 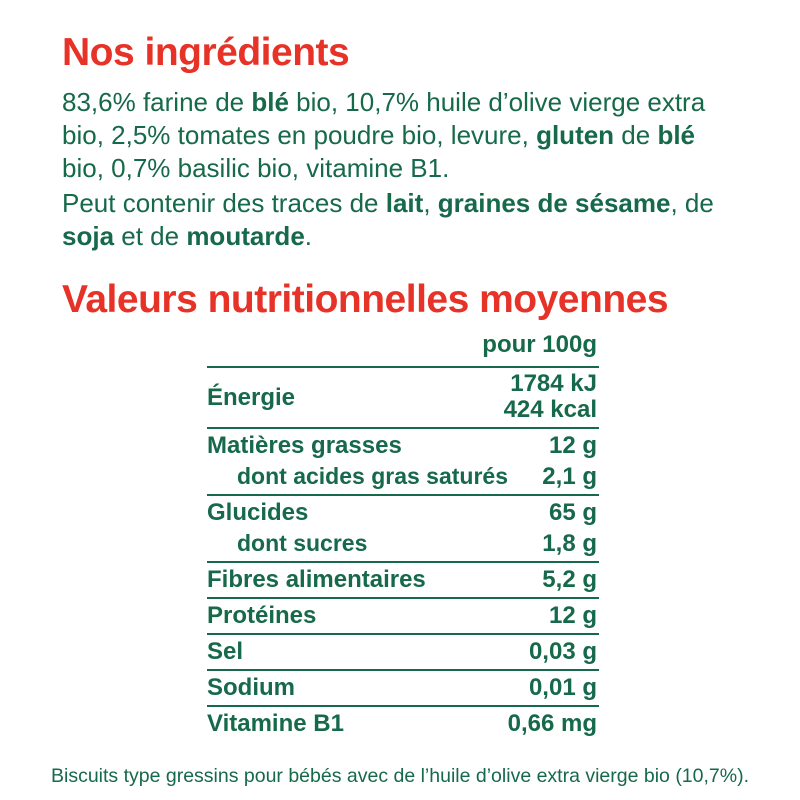 I want to click on nutrient-value: 0,03 g, so click(x=562, y=651).